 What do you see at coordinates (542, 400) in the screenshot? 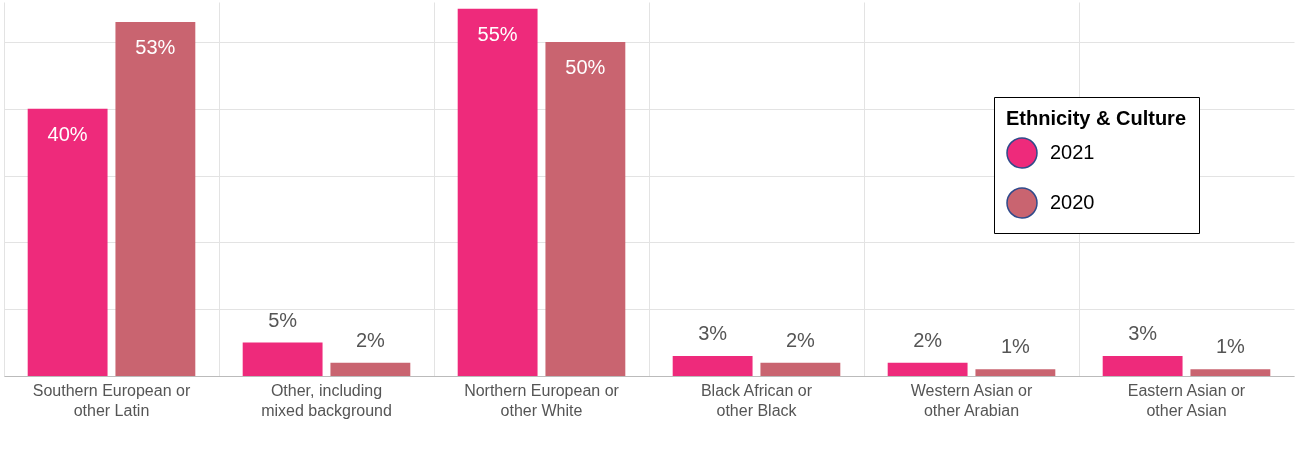
I see `x-tick-label: Northern European or other White` at bounding box center [542, 400].